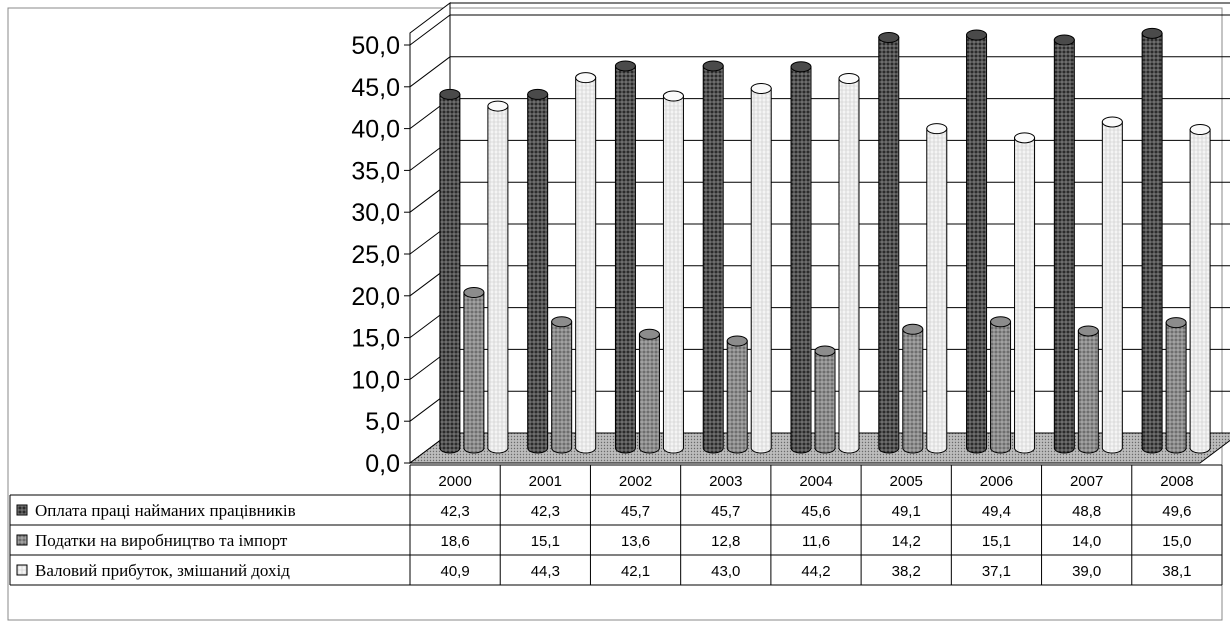 The height and width of the screenshot is (628, 1230). What do you see at coordinates (165, 510) in the screenshot?
I see `legend-entry: Оплата праці найманих працівників` at bounding box center [165, 510].